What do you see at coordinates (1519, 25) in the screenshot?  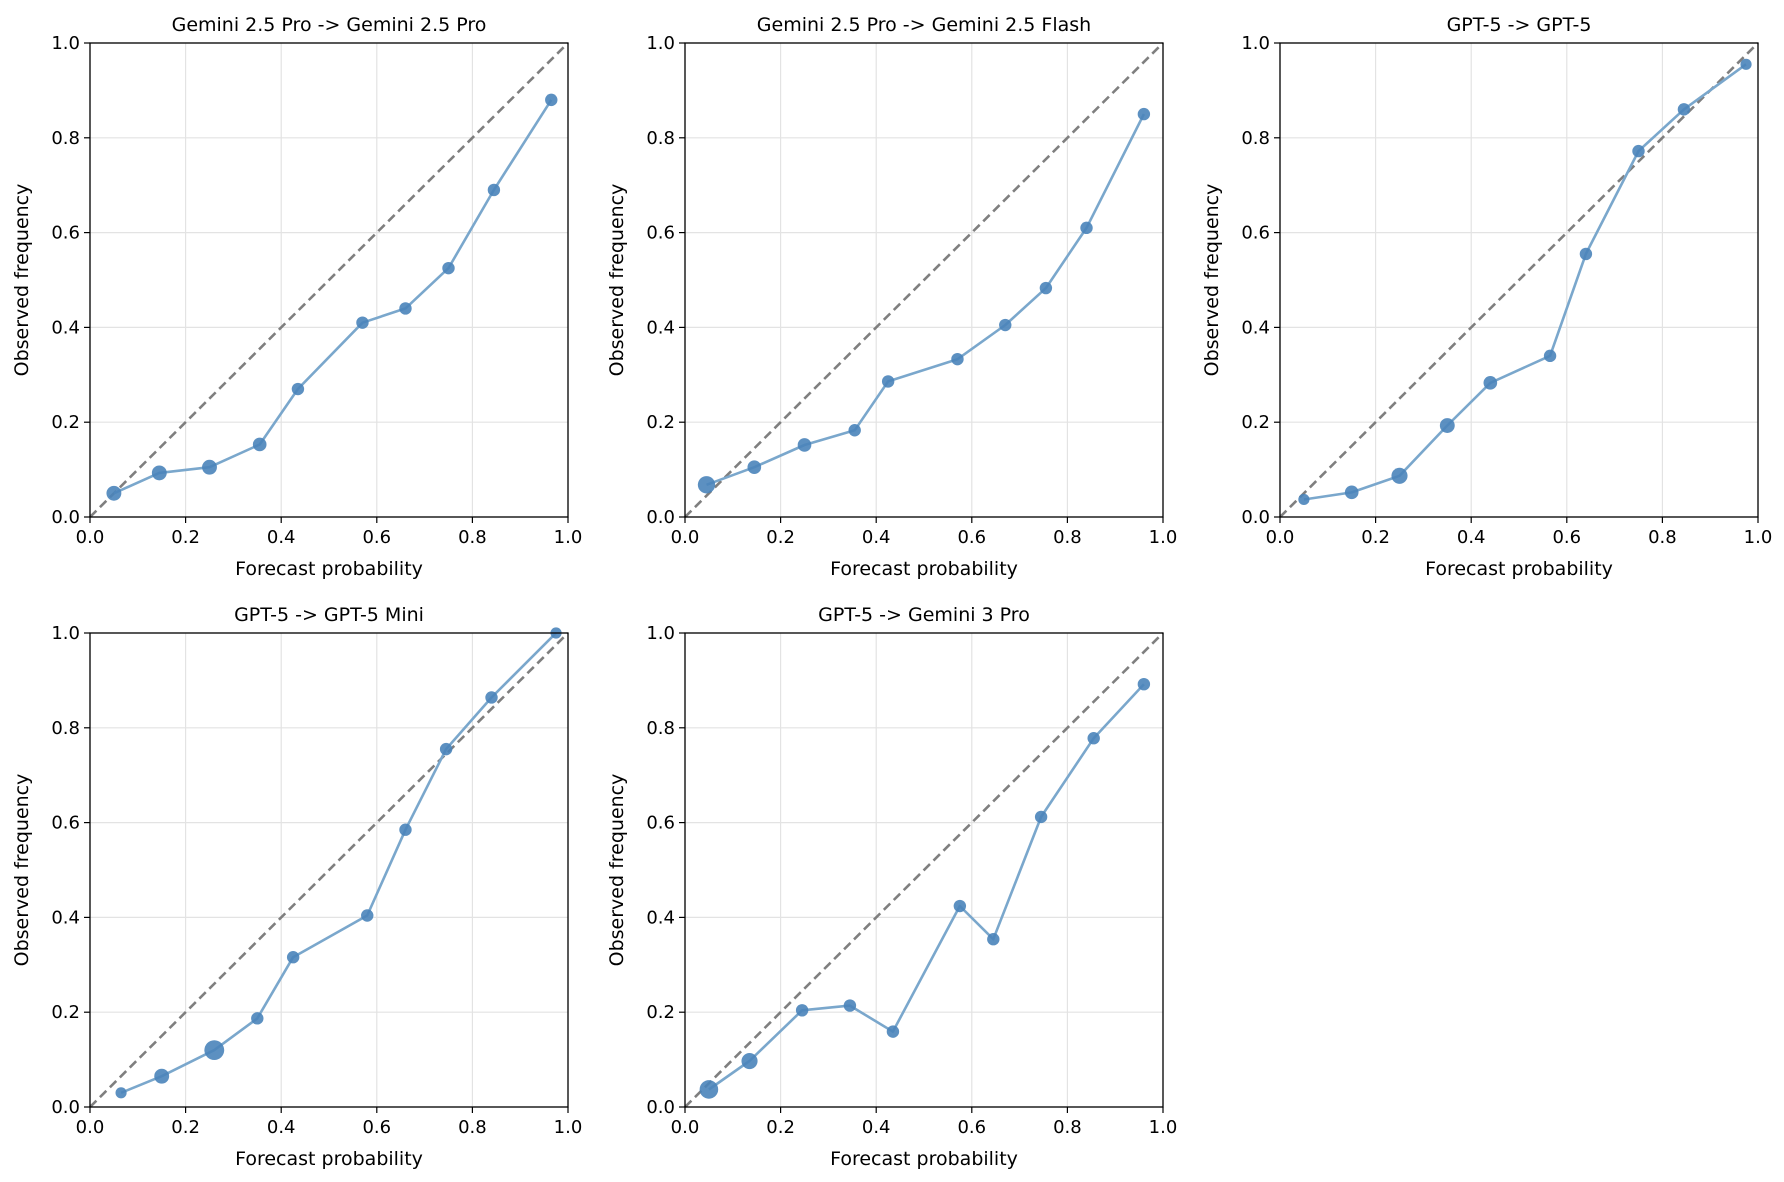 I see `panel-title: GPT-5 -> GPT-5` at bounding box center [1519, 25].